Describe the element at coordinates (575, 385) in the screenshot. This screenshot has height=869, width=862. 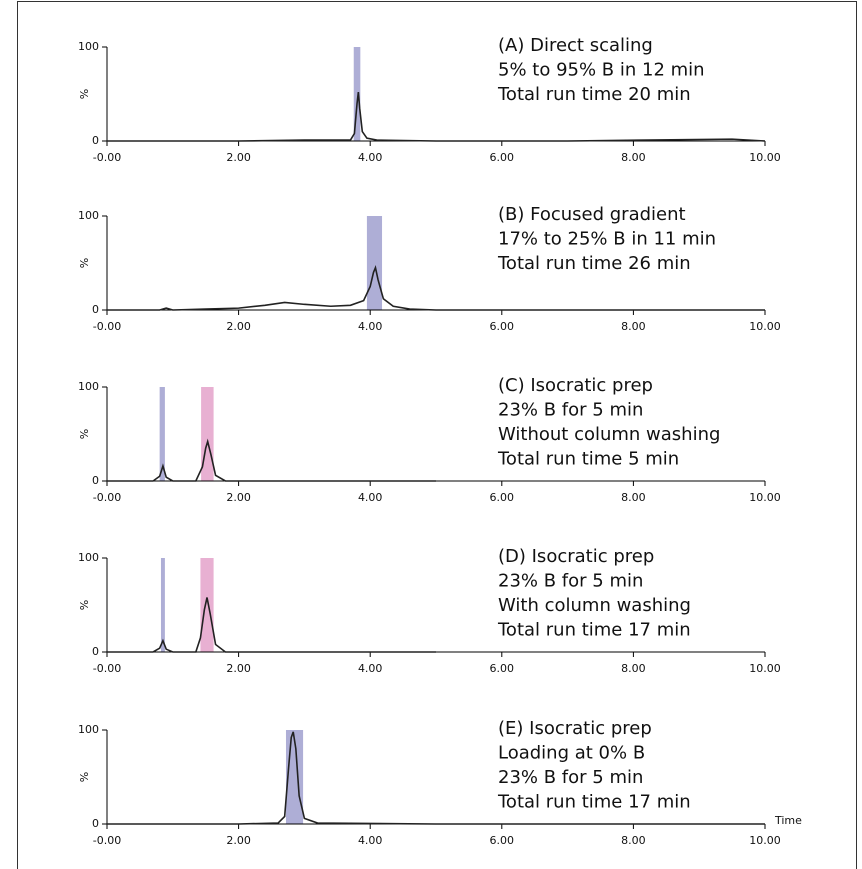
I see `annotation: (C) Isocratic prep` at that location.